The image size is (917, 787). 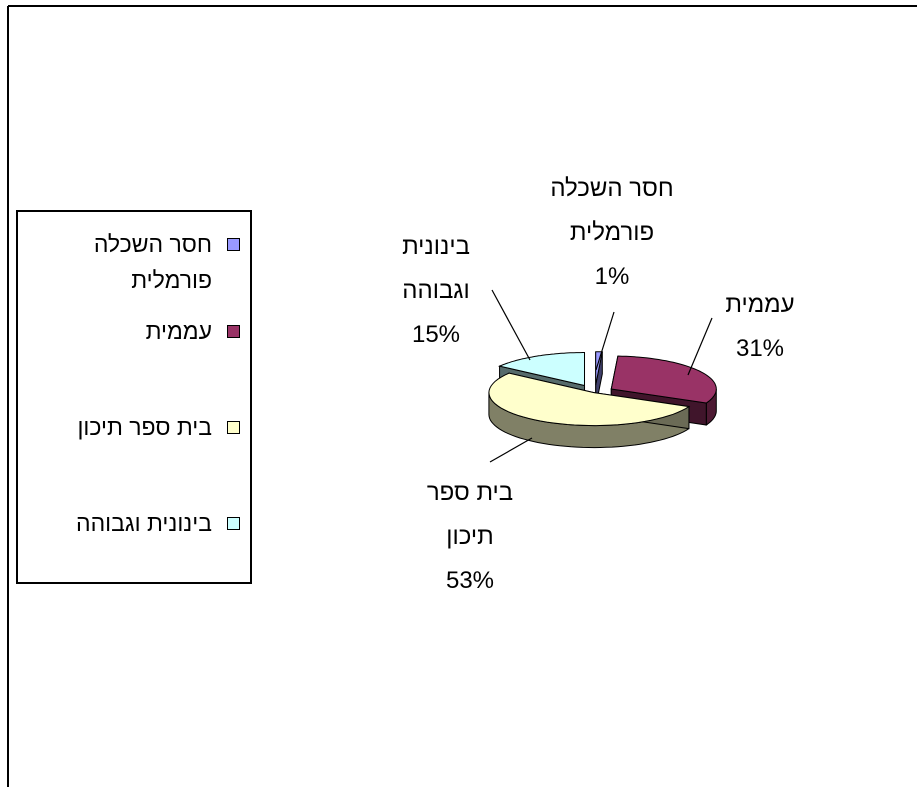 What do you see at coordinates (136, 266) in the screenshot?
I see `legend-item-none: חסר השכלה פורמלית` at bounding box center [136, 266].